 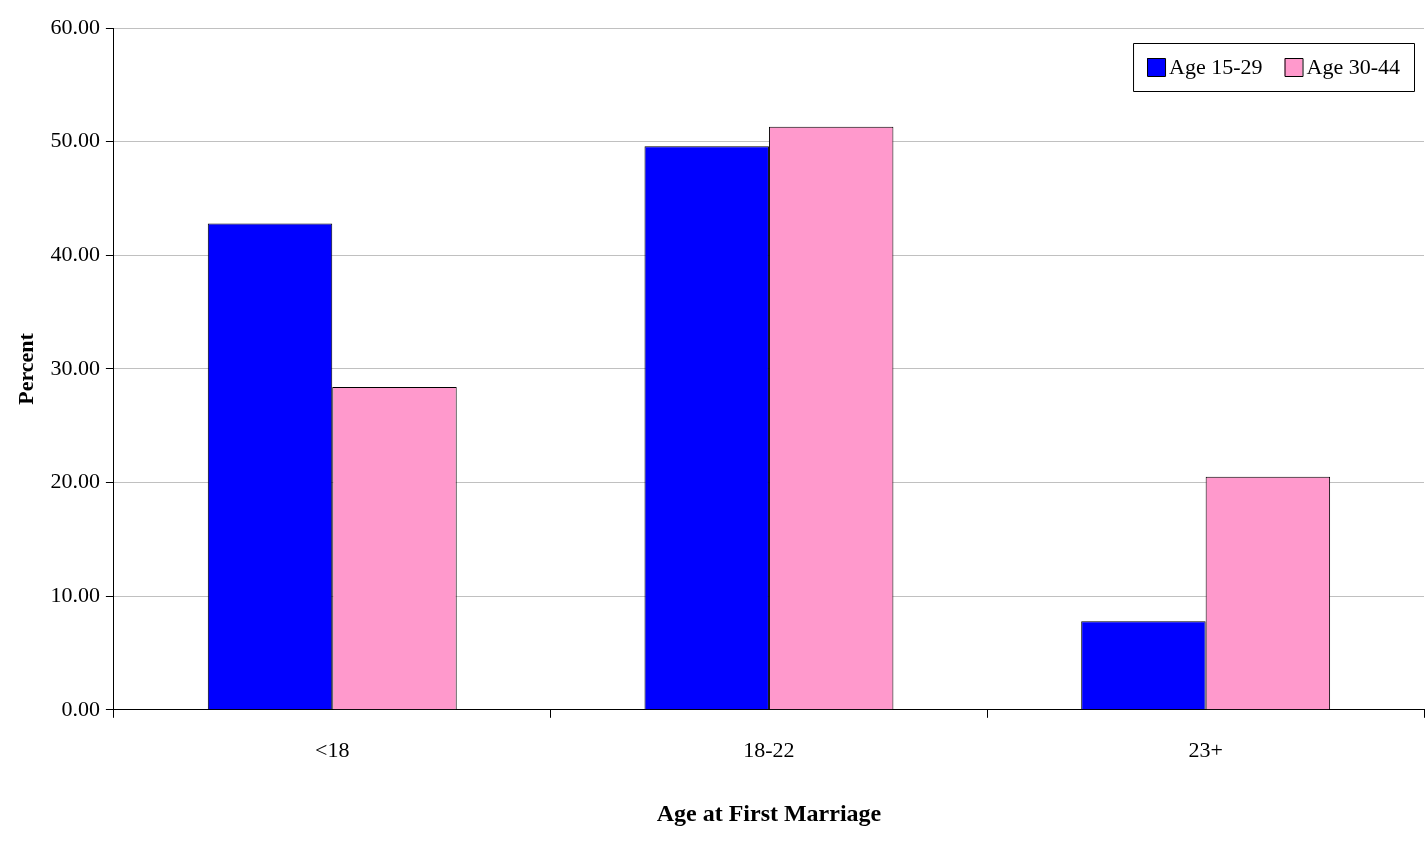 I want to click on legend-label: Age 15-29, so click(x=1216, y=66).